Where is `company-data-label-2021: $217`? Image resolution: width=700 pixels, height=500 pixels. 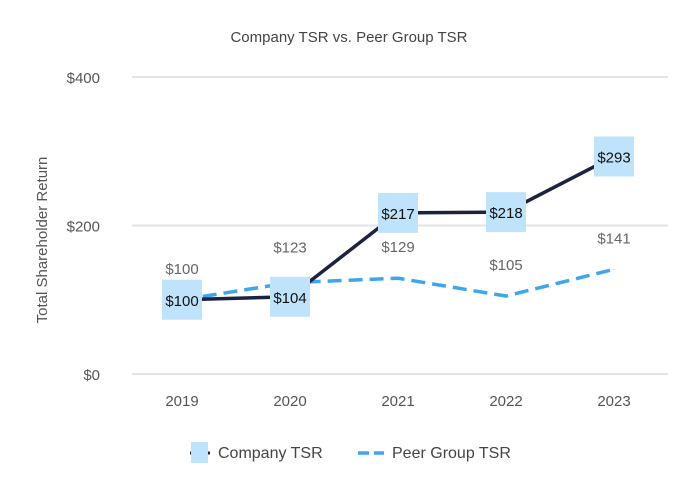 company-data-label-2021: $217 is located at coordinates (397, 214).